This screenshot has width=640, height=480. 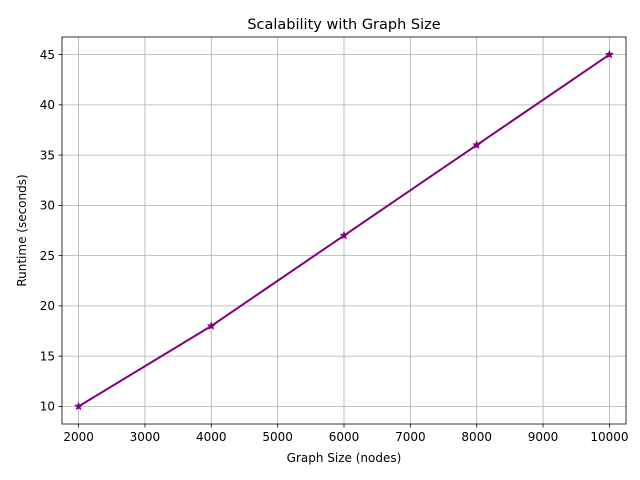 What do you see at coordinates (410, 437) in the screenshot?
I see `x-tick-label: 7000` at bounding box center [410, 437].